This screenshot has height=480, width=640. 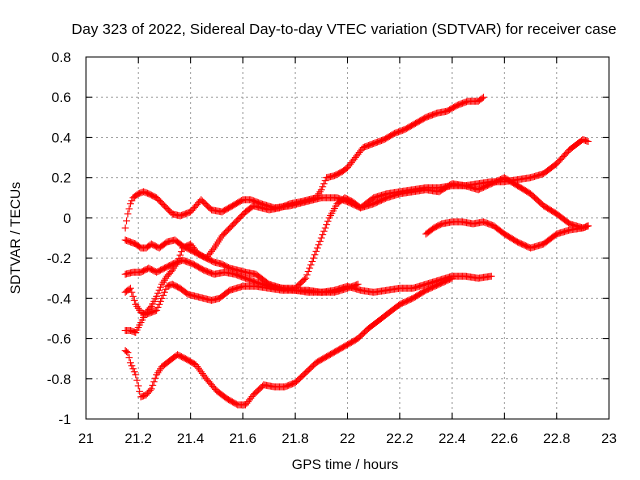 I want to click on x-tick-label: 23, so click(x=609, y=438).